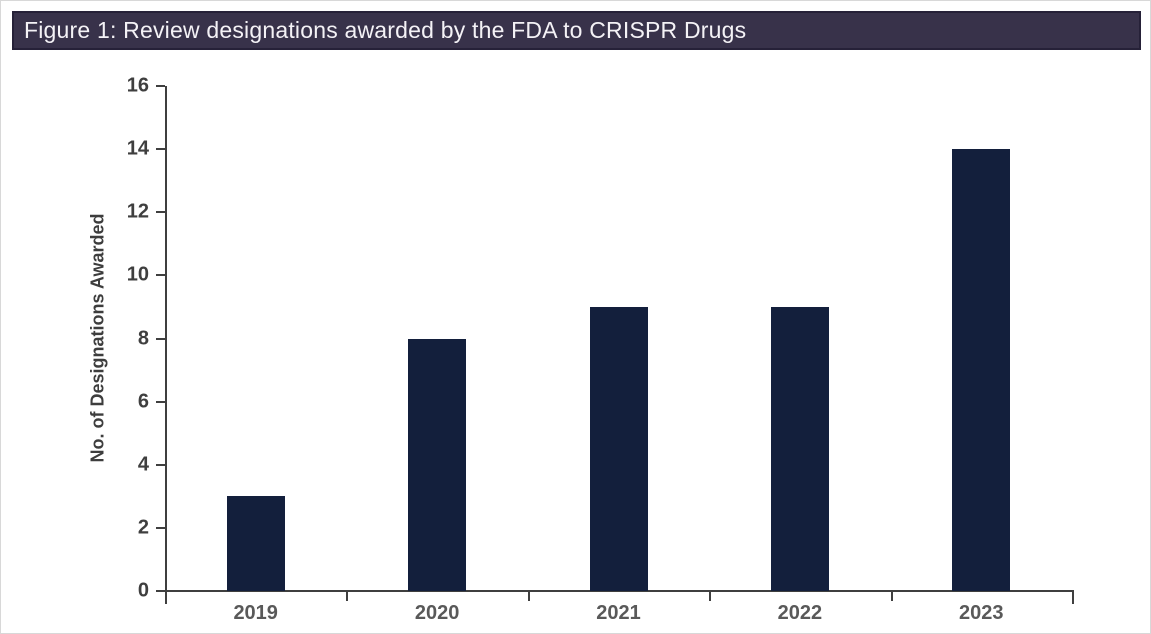  Describe the element at coordinates (437, 613) in the screenshot. I see `x-category-label-2020: 2020` at that location.